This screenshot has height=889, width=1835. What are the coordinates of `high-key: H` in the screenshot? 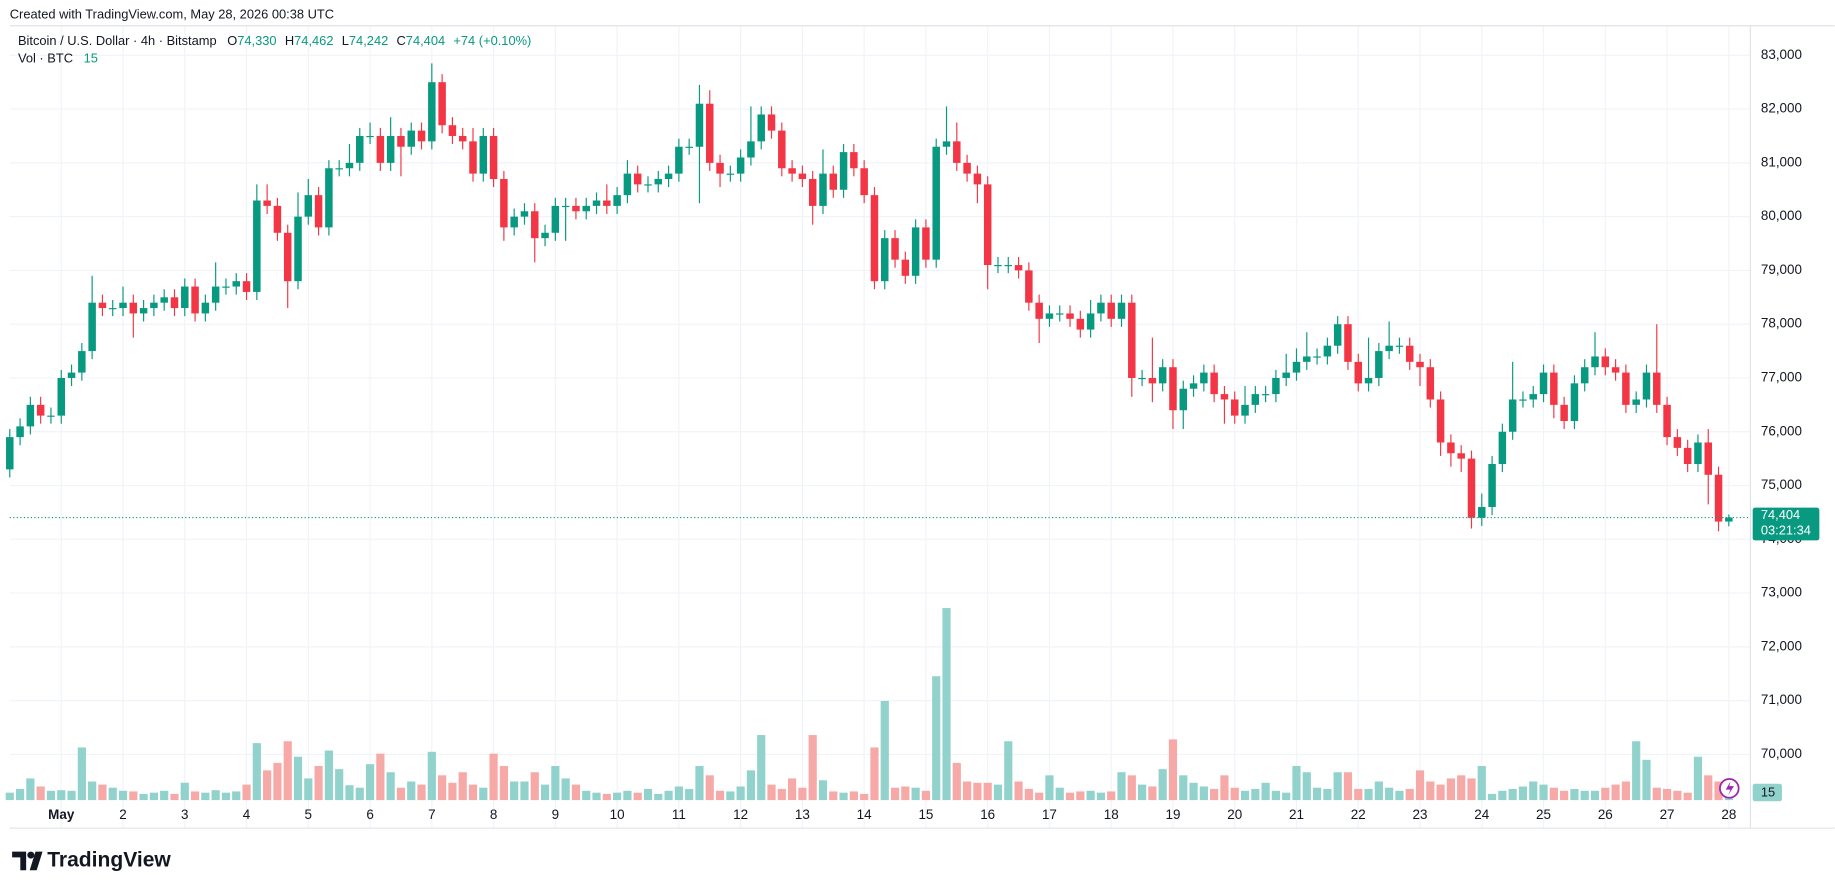 It's located at (289, 41).